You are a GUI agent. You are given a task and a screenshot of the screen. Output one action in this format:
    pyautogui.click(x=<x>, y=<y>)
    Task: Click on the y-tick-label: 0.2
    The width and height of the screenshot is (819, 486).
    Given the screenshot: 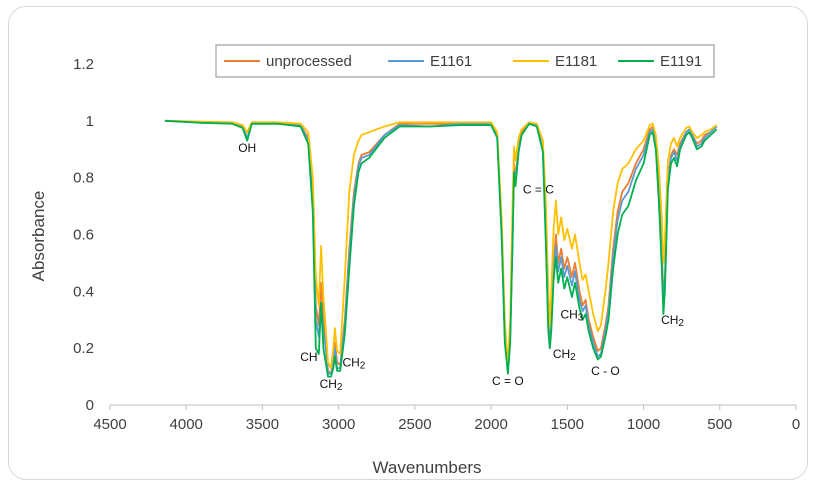 What is the action you would take?
    pyautogui.click(x=83, y=348)
    